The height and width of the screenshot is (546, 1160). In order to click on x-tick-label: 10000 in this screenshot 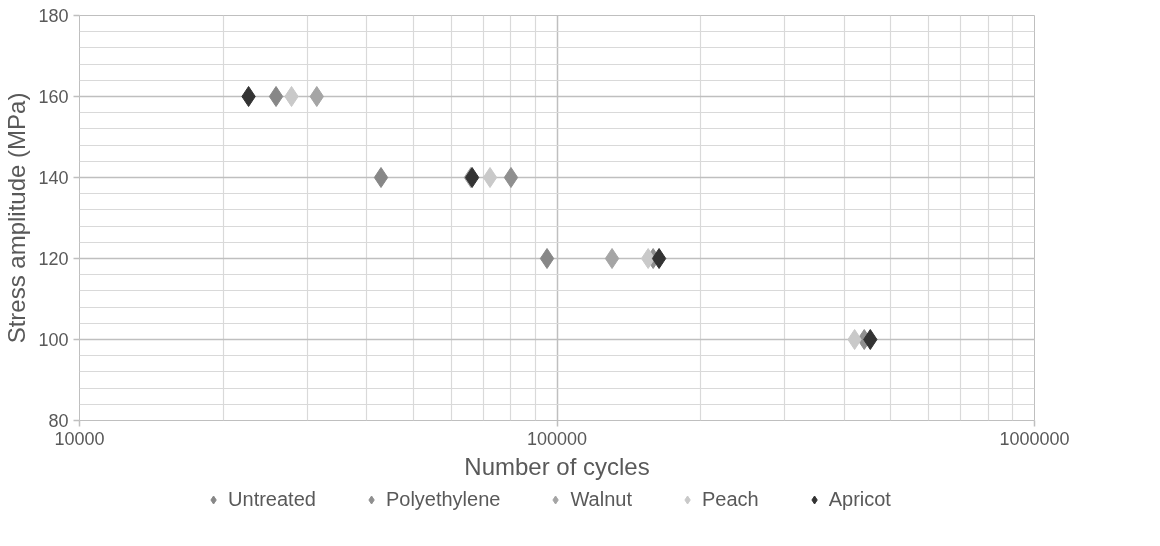, I will do `click(79, 438)`.